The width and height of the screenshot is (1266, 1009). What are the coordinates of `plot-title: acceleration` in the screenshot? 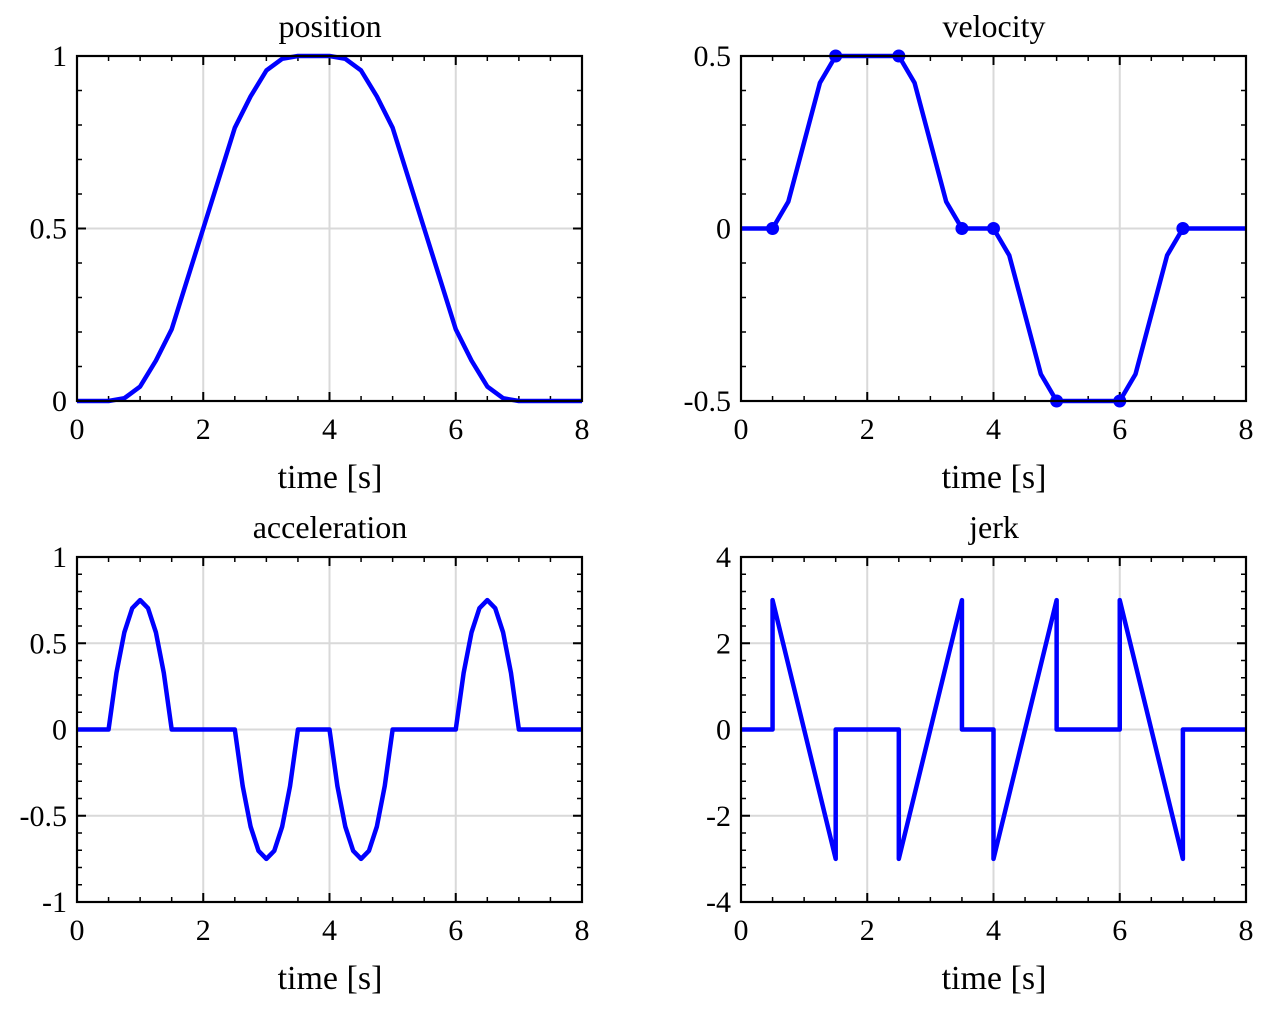 It's located at (330, 527).